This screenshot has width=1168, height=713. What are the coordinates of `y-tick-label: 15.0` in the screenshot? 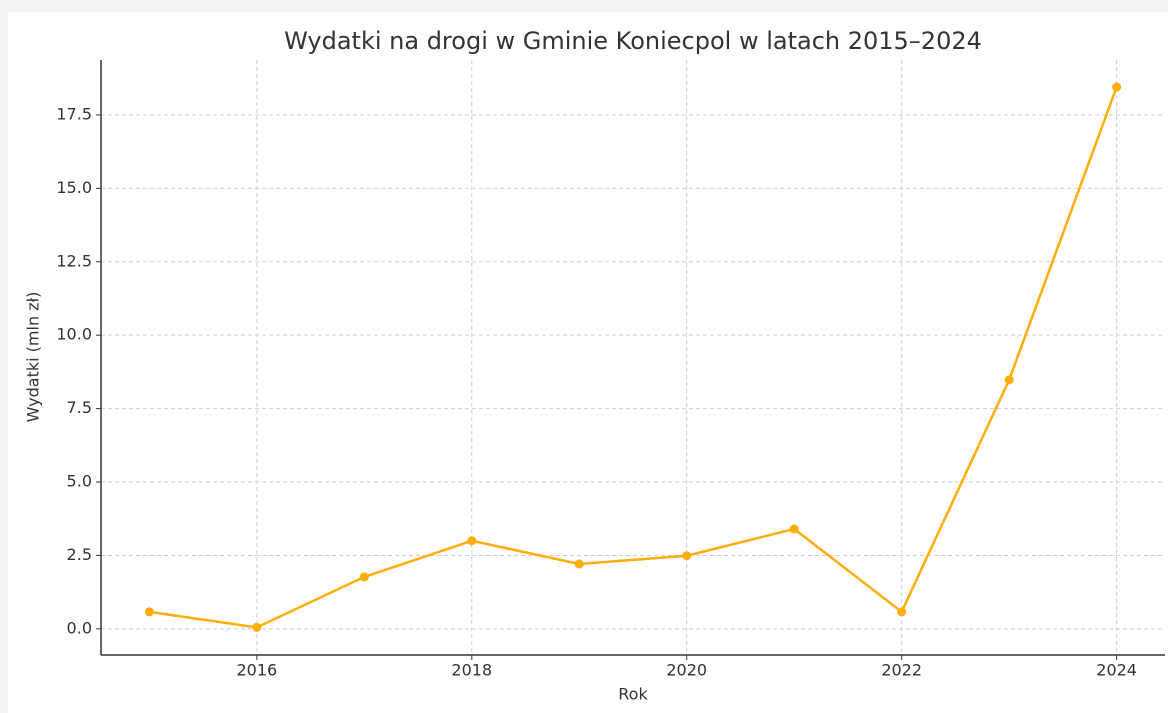 It's located at (74, 187).